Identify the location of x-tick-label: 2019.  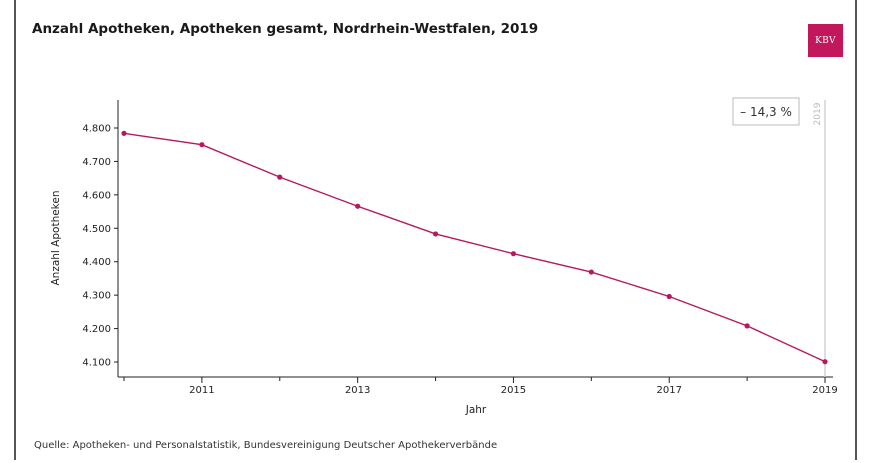
(824, 390).